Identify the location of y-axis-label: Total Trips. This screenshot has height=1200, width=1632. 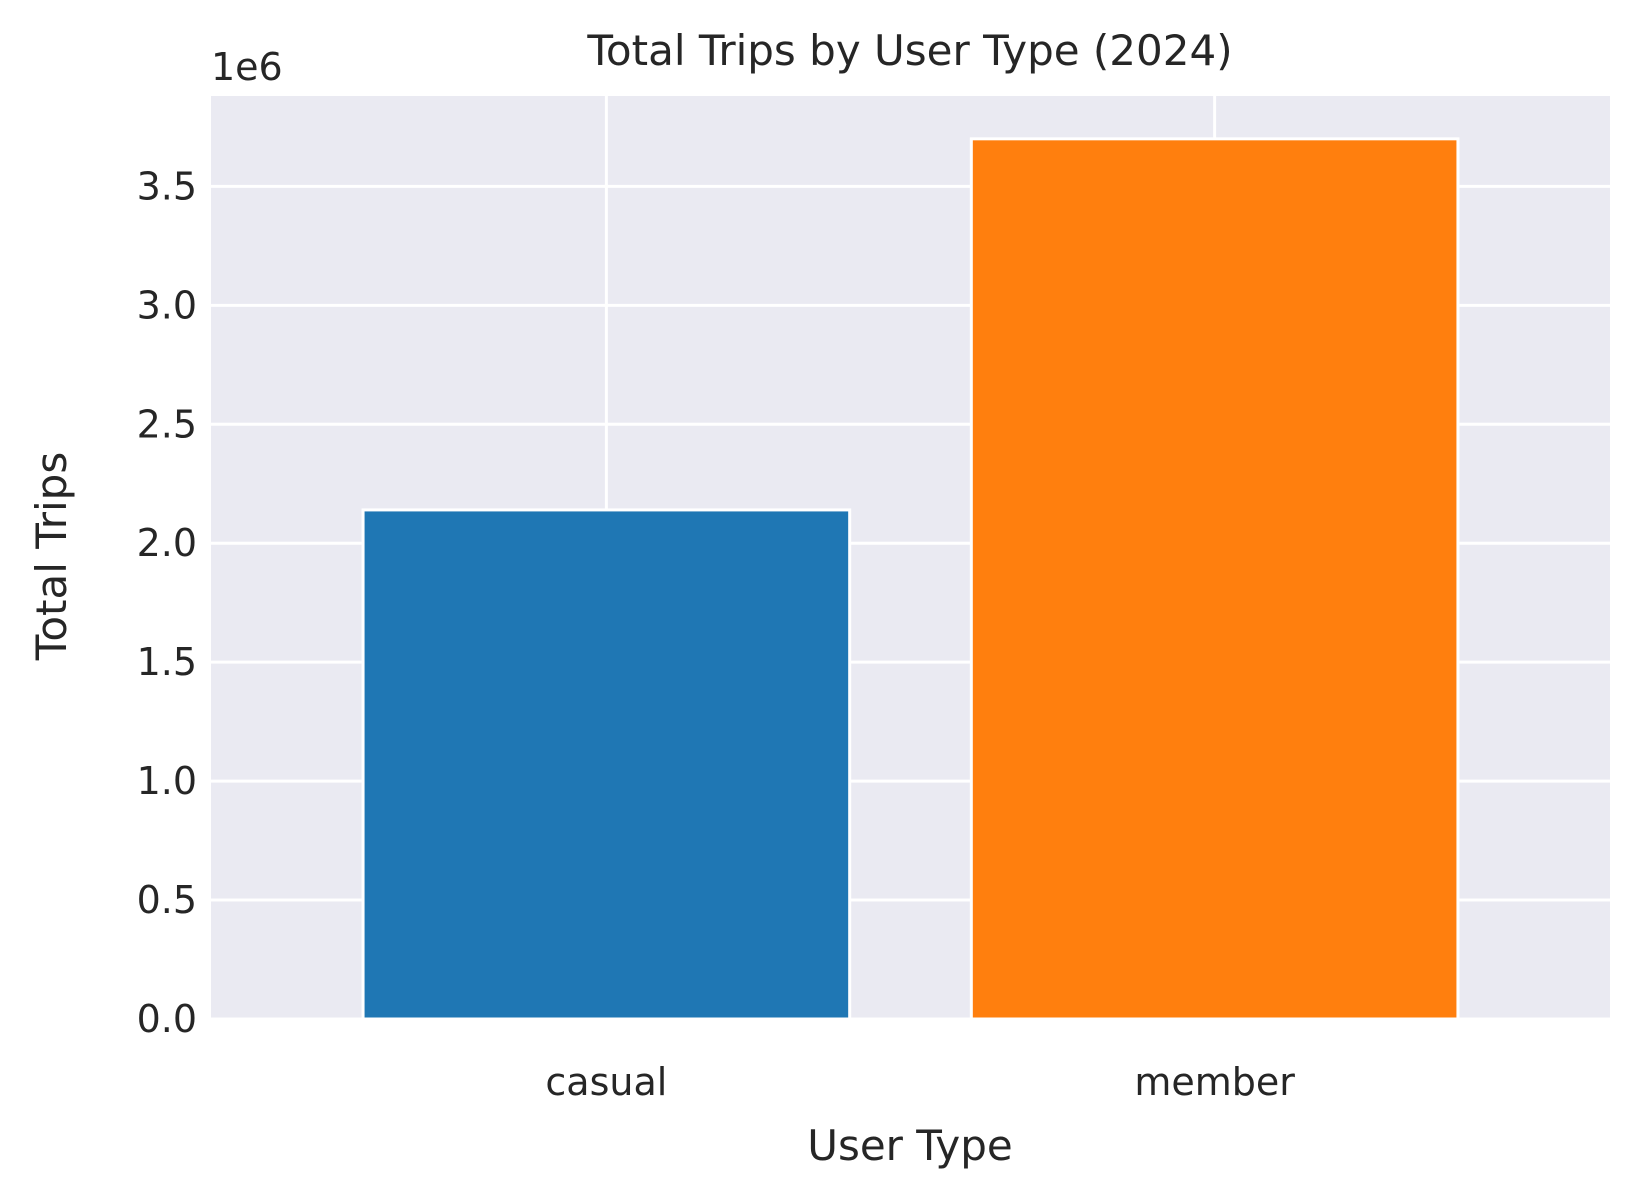
(51, 556).